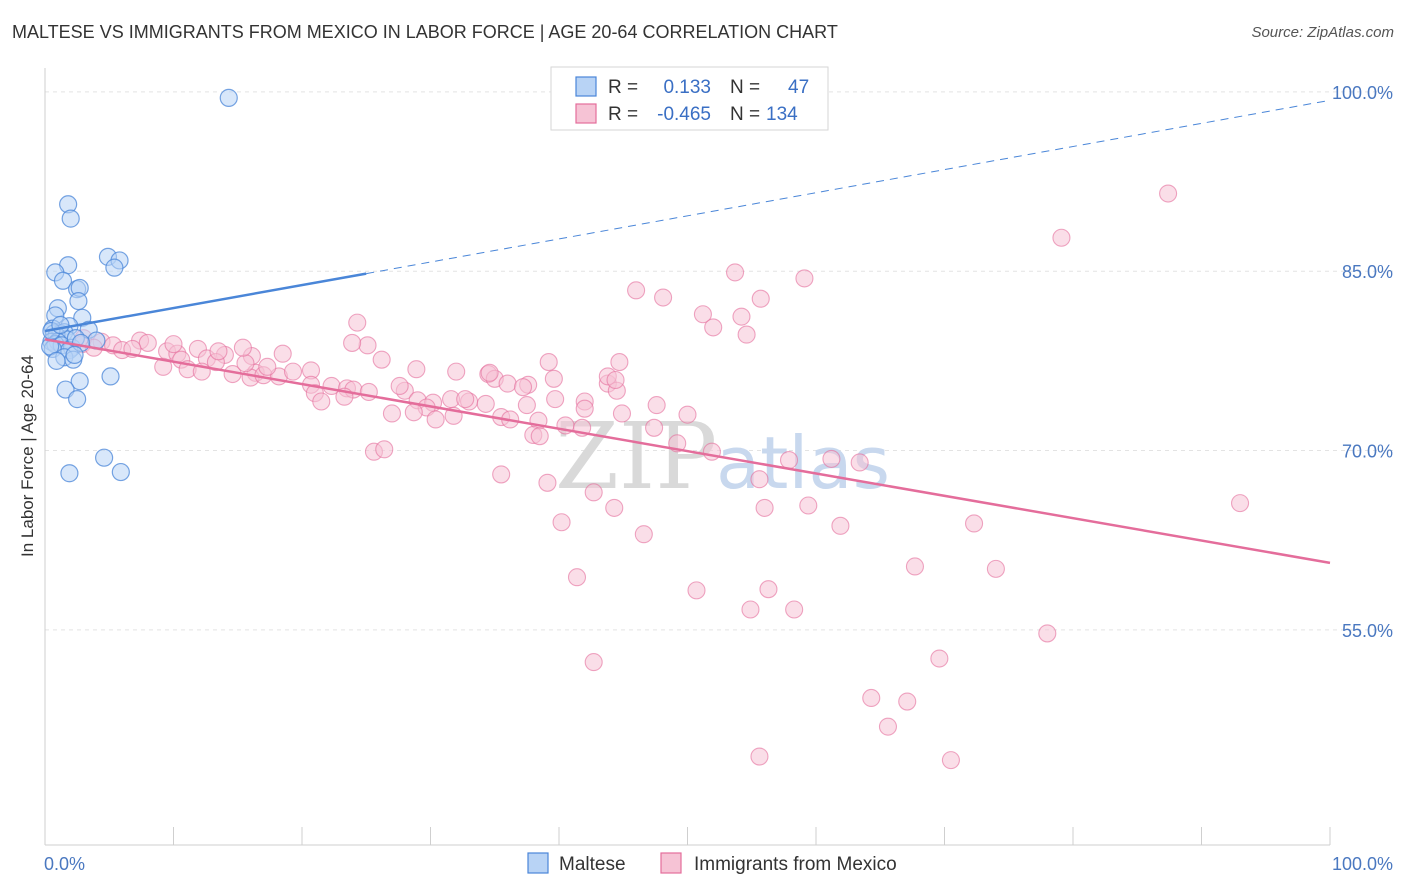 The width and height of the screenshot is (1406, 892). I want to click on y-tick-label: 55.0%, so click(1367, 631).